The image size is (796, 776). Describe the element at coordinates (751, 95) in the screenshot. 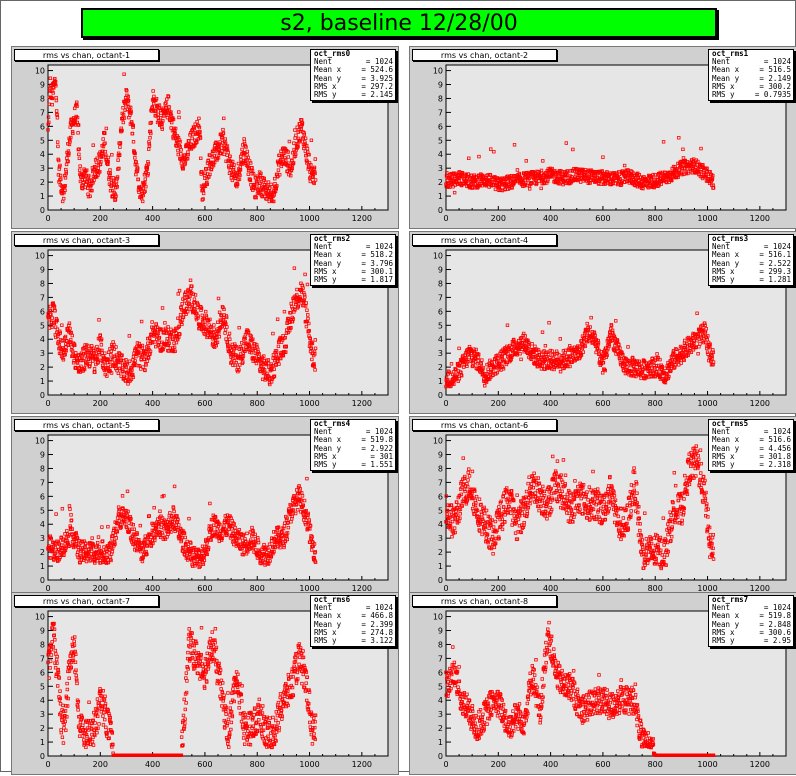

I see `stats-row: RMS y = 0.7935` at that location.